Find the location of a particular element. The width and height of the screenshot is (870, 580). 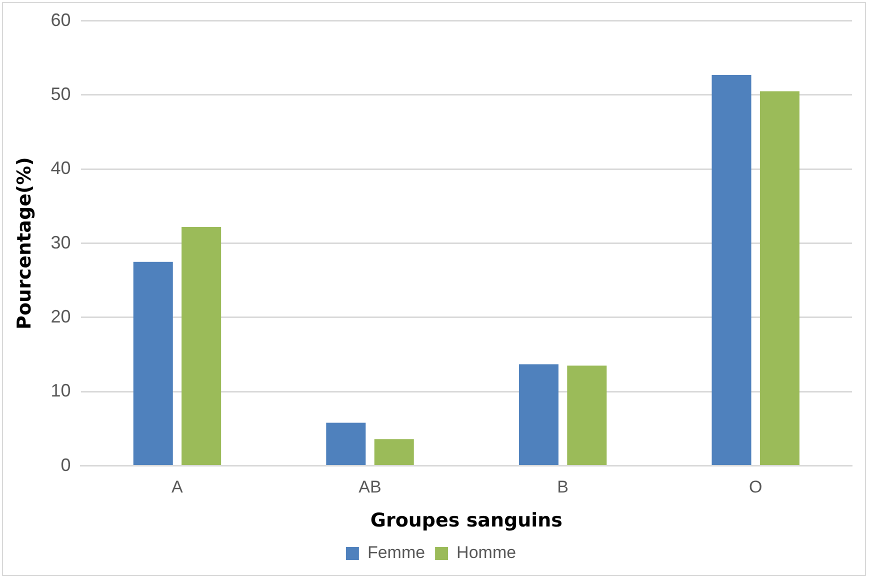

y-tick-label: 60 is located at coordinates (60, 20).